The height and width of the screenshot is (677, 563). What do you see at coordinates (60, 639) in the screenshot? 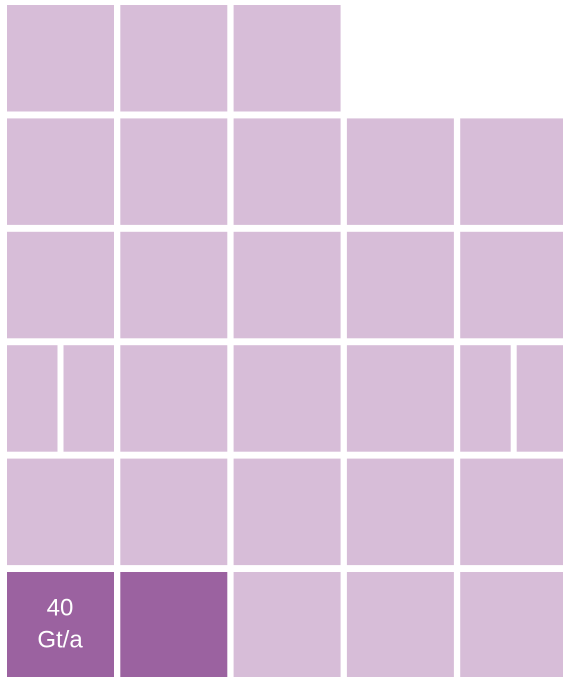
I see `tile-unit: Gt/a` at bounding box center [60, 639].